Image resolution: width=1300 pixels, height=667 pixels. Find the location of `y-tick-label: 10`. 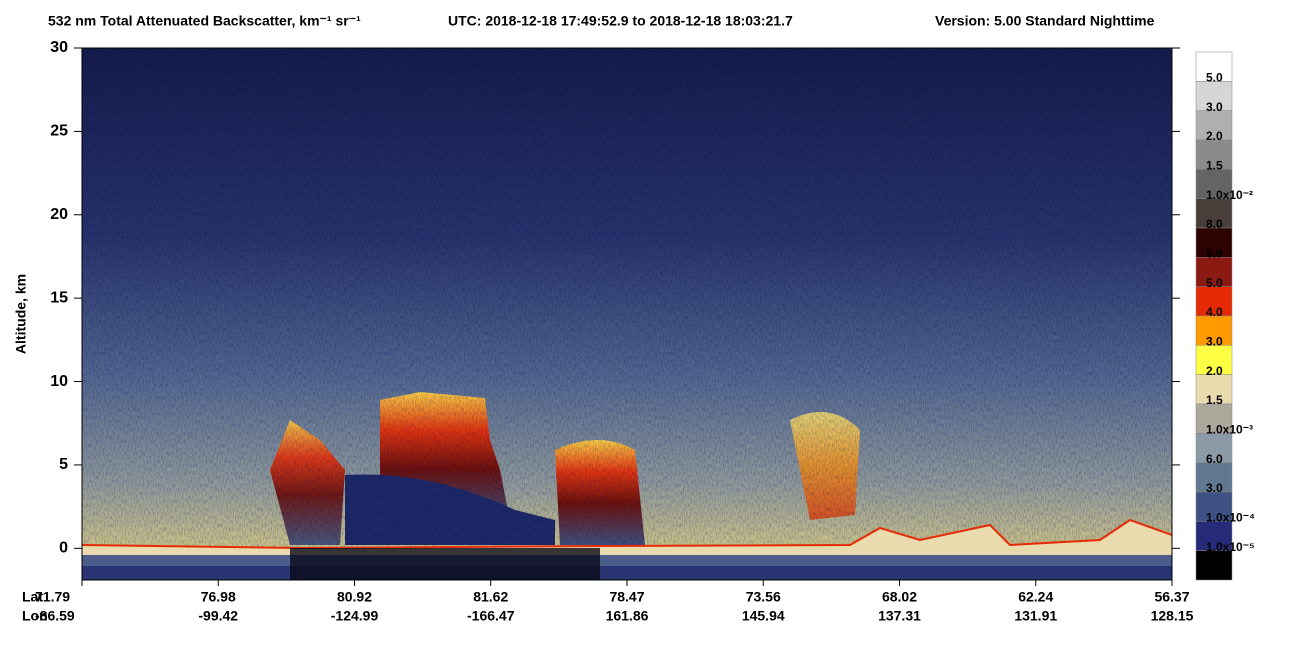

y-tick-label: 10 is located at coordinates (59, 381).